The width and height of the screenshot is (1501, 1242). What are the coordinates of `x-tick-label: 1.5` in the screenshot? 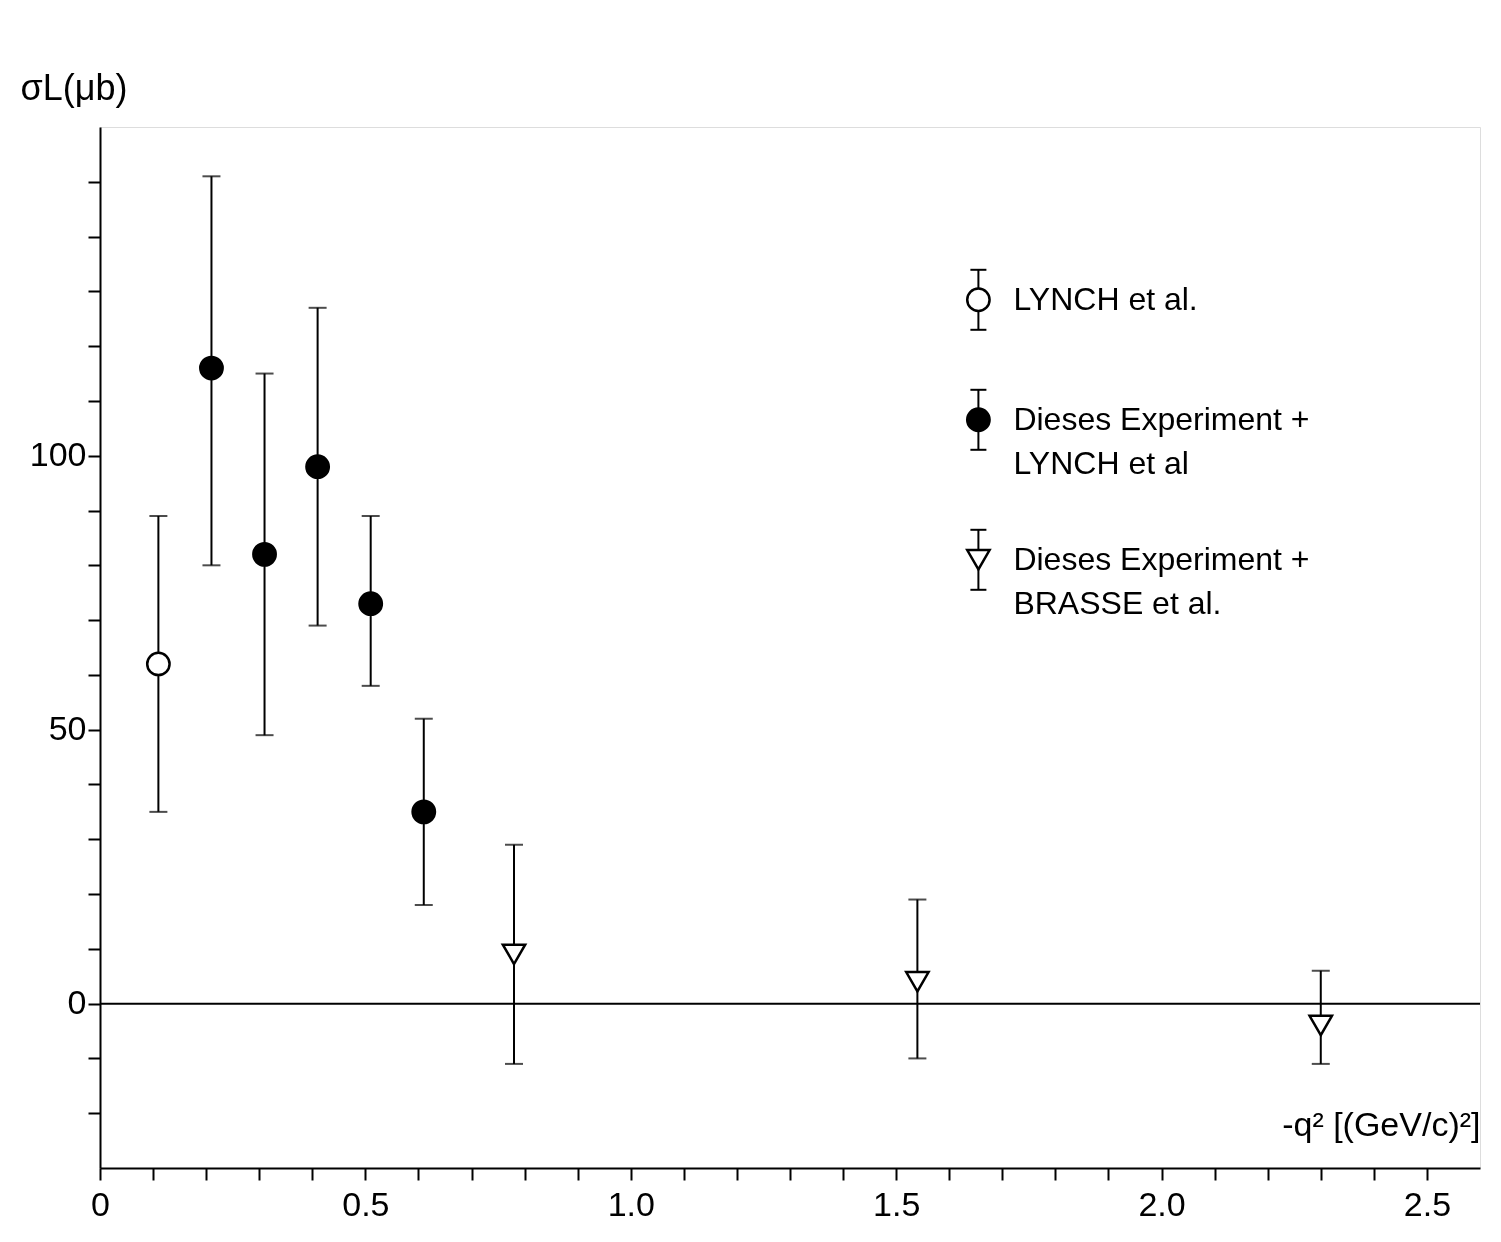 It's located at (897, 1203).